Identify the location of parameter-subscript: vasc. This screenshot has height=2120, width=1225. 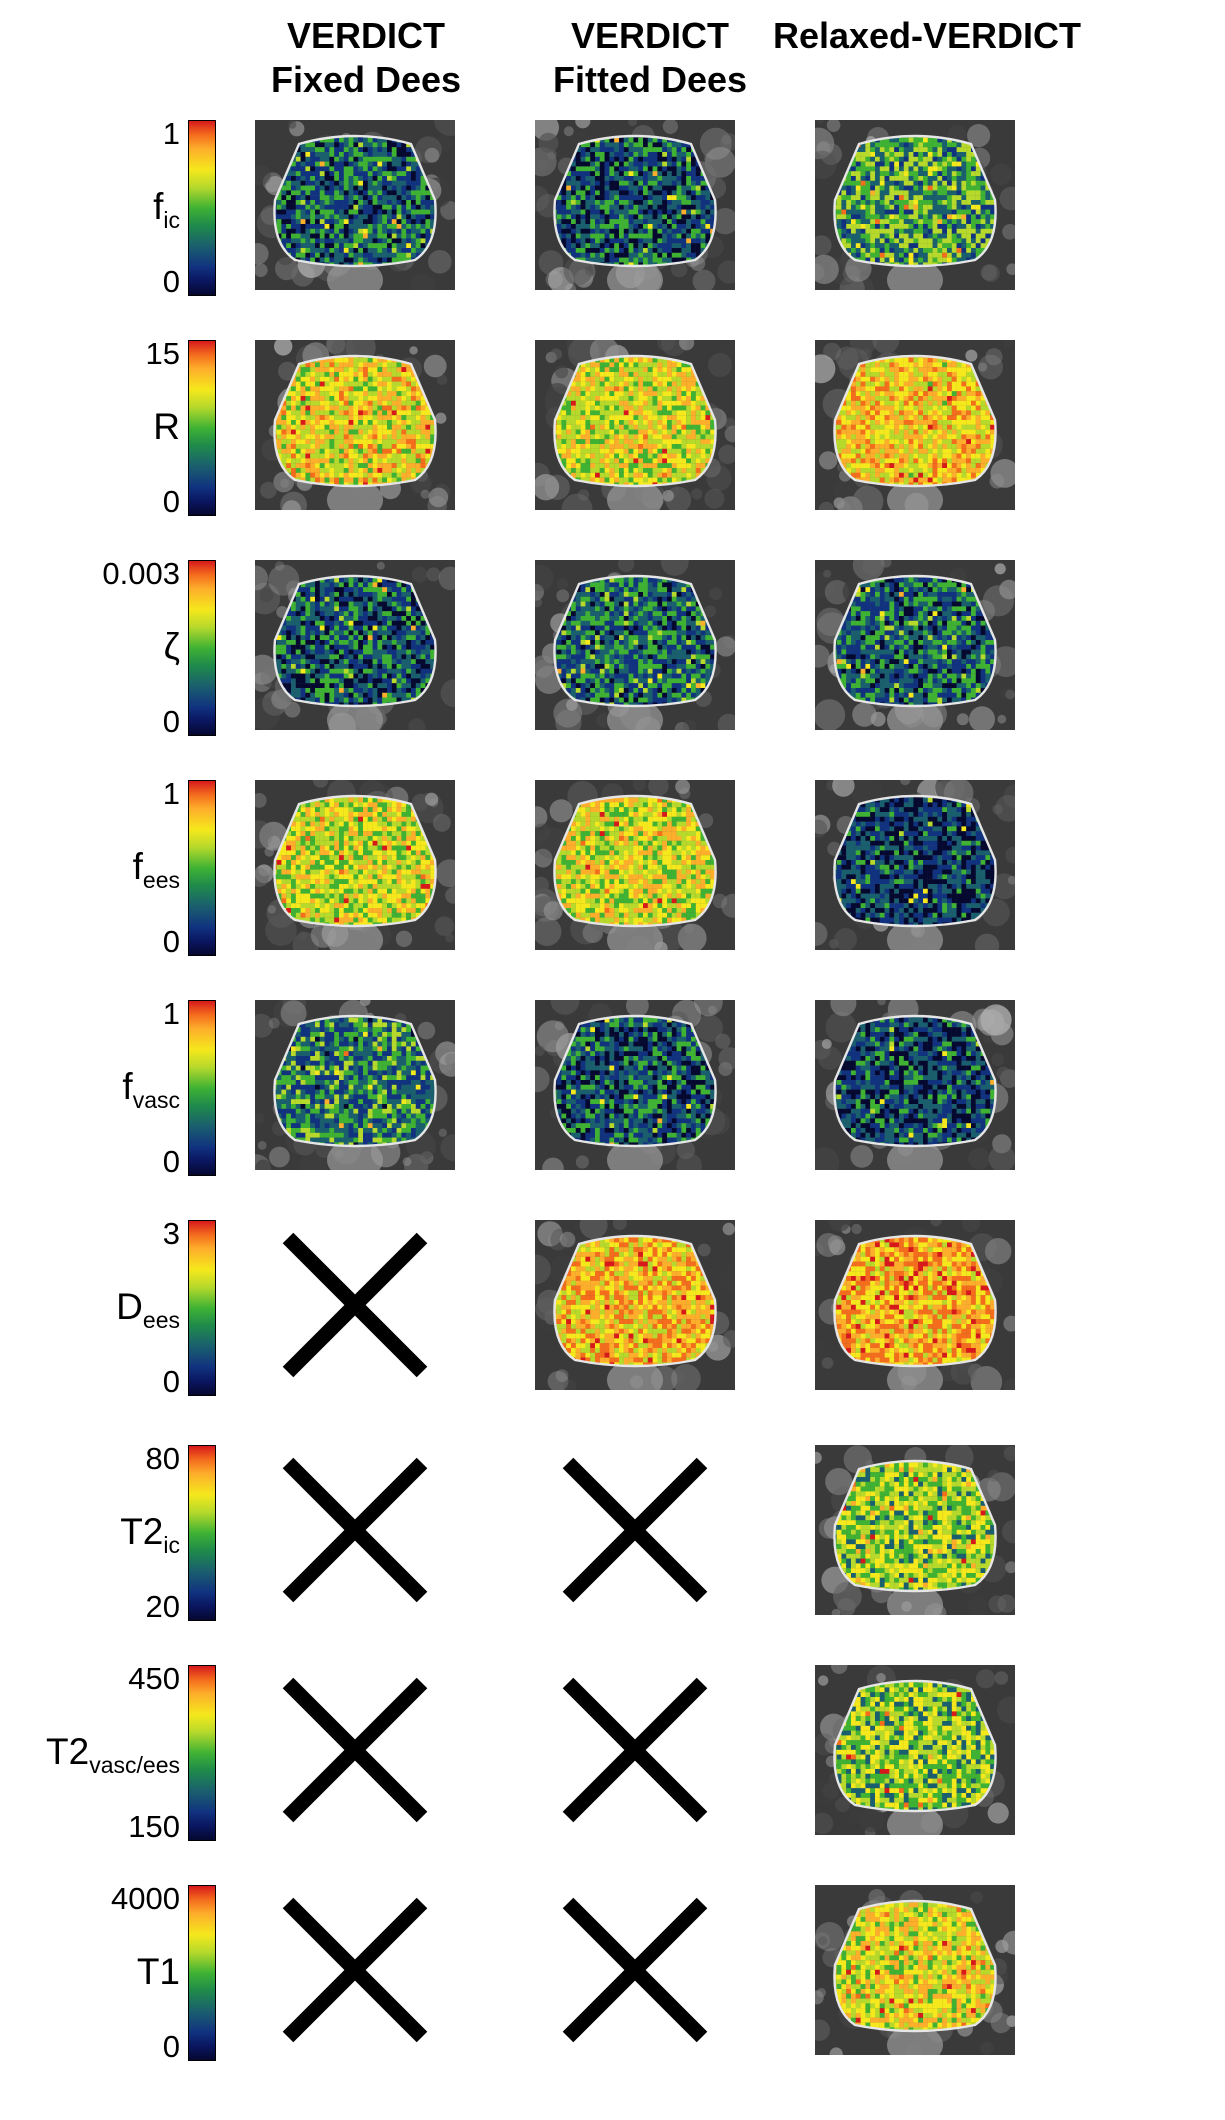
(156, 1100).